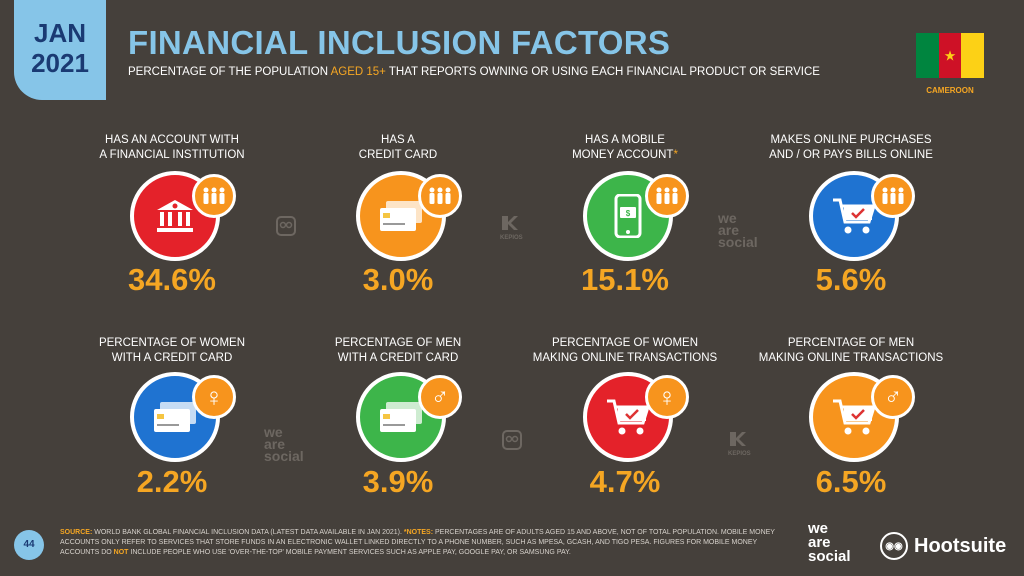  I want to click on stat-label: PERCENTAGE OF MEN WITH A CREDIT CARD, so click(398, 352).